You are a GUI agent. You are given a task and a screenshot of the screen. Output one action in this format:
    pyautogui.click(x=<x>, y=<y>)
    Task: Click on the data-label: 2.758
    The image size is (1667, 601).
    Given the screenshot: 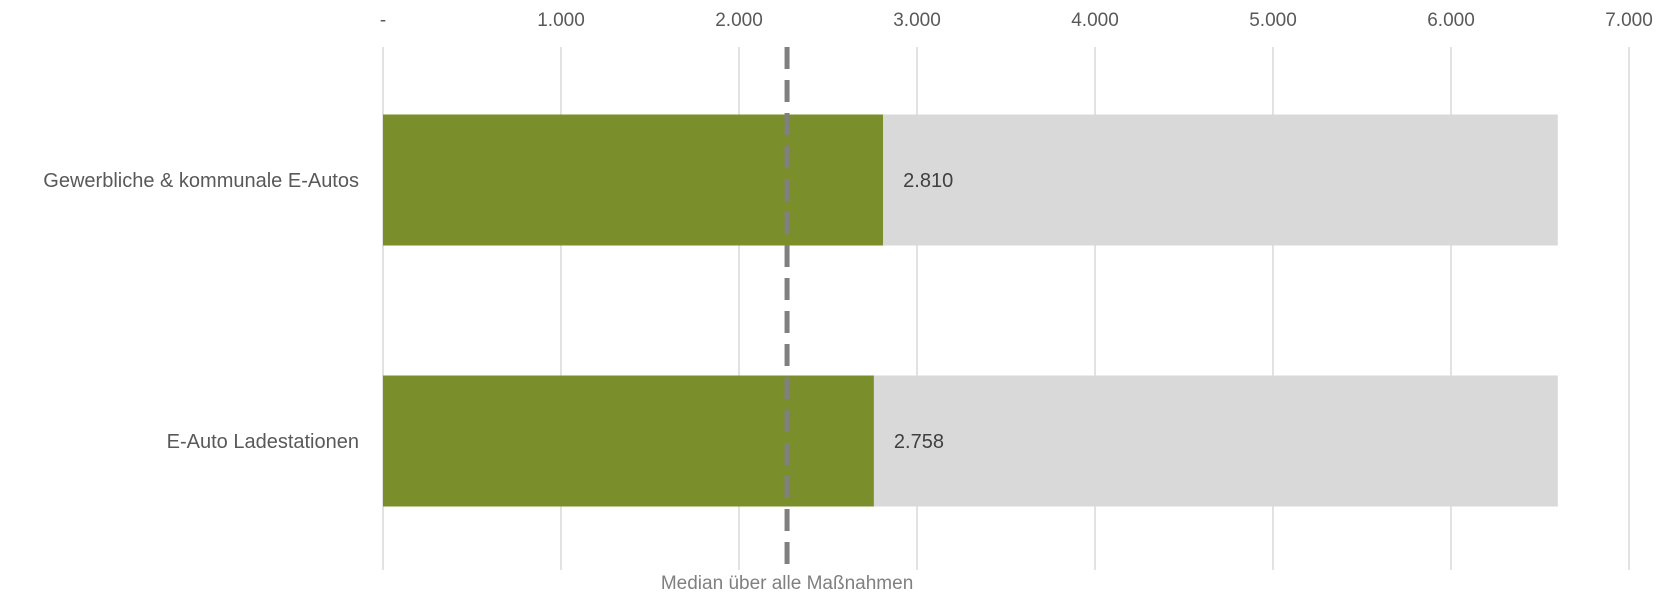 What is the action you would take?
    pyautogui.click(x=919, y=442)
    